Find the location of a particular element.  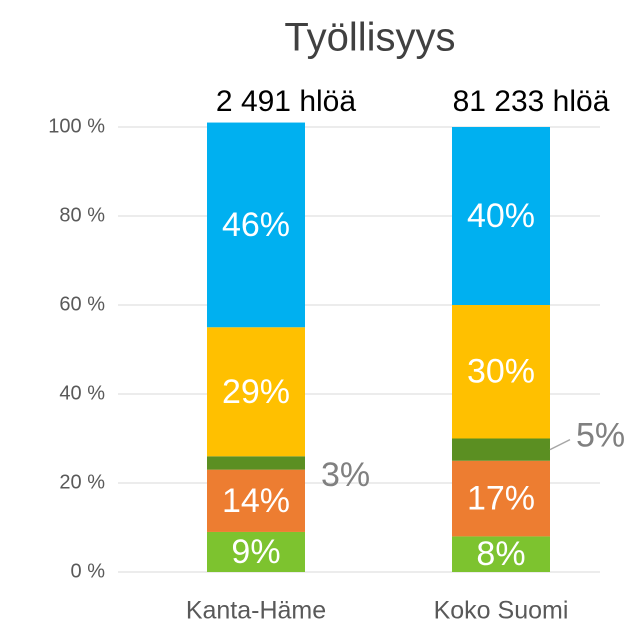

value-label: 14% is located at coordinates (256, 501).